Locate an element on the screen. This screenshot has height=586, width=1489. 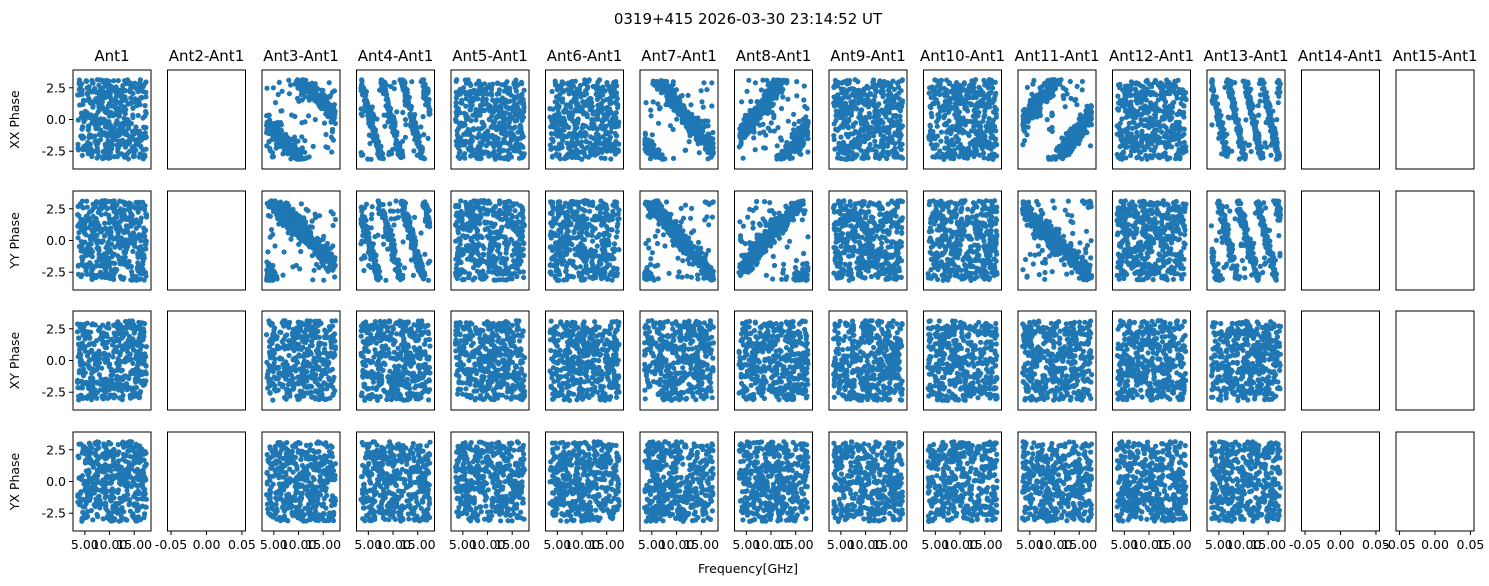
column-title-0: Ant1 is located at coordinates (111, 56).